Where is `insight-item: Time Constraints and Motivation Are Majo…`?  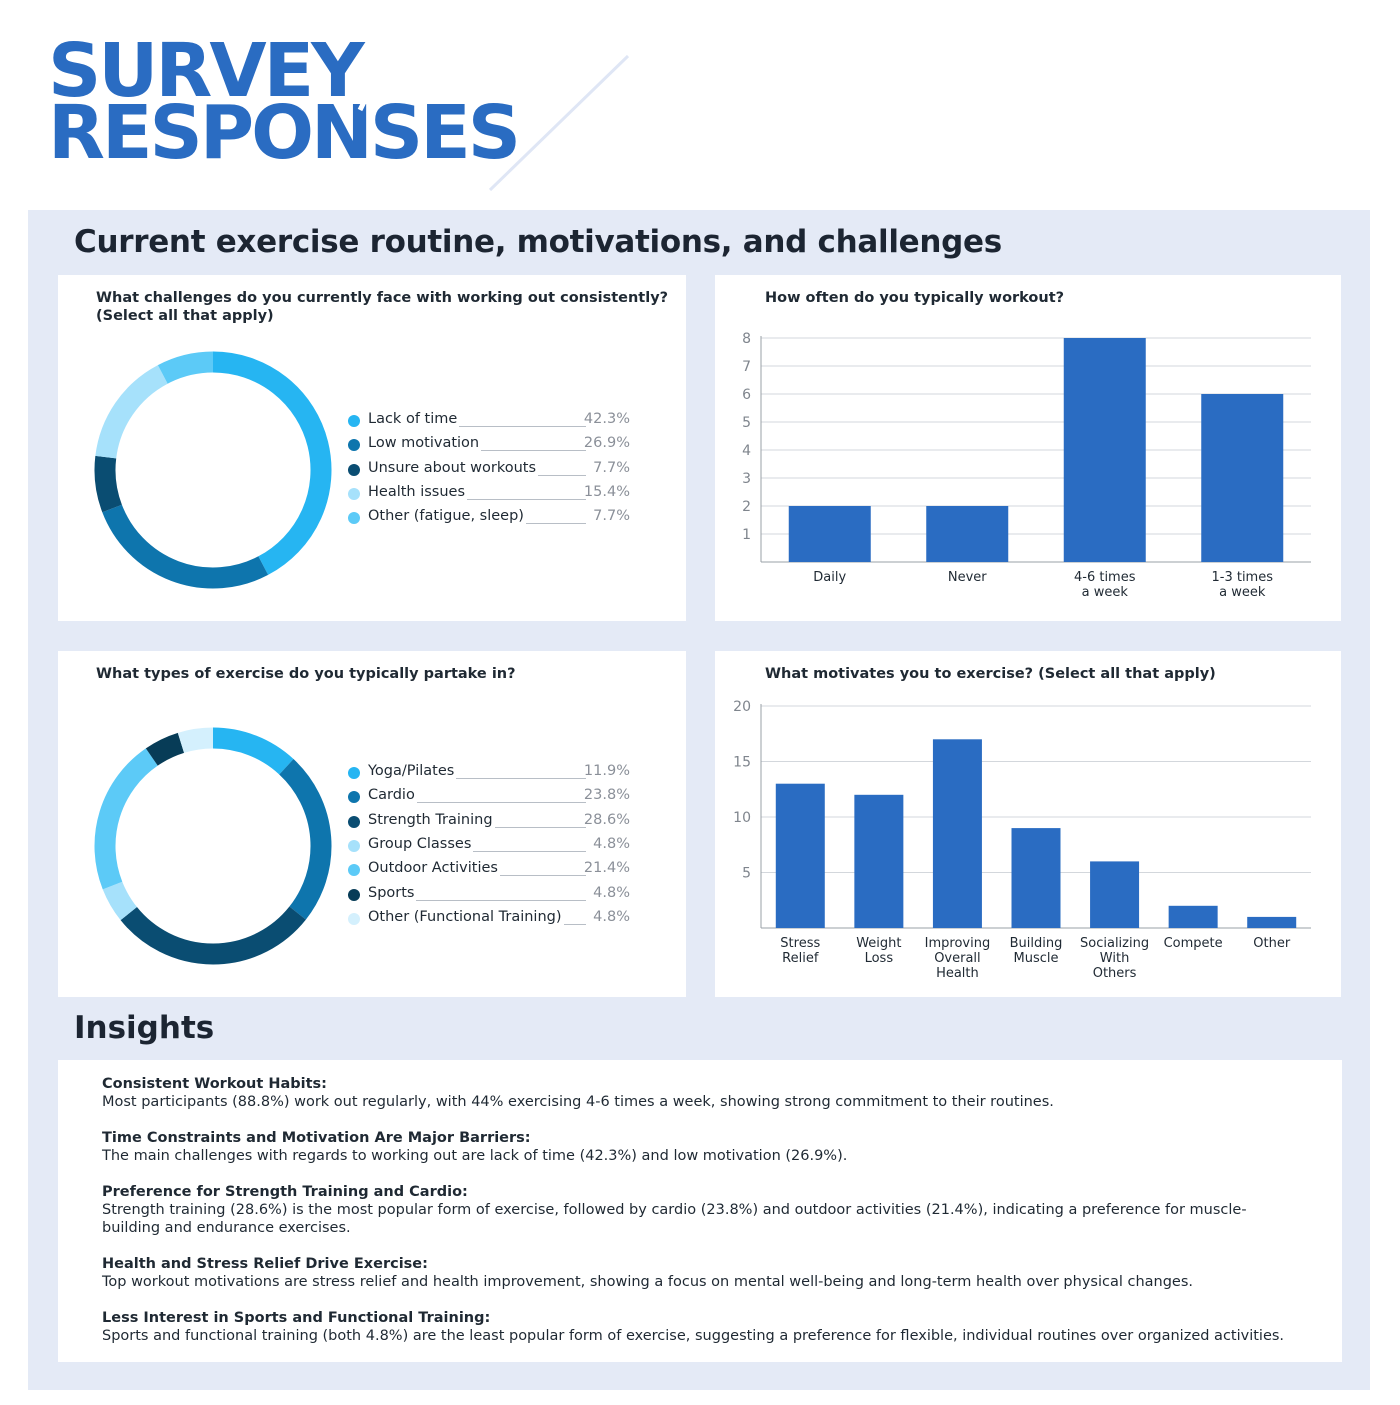 insight-item: Time Constraints and Motivation Are Majo… is located at coordinates (702, 1147).